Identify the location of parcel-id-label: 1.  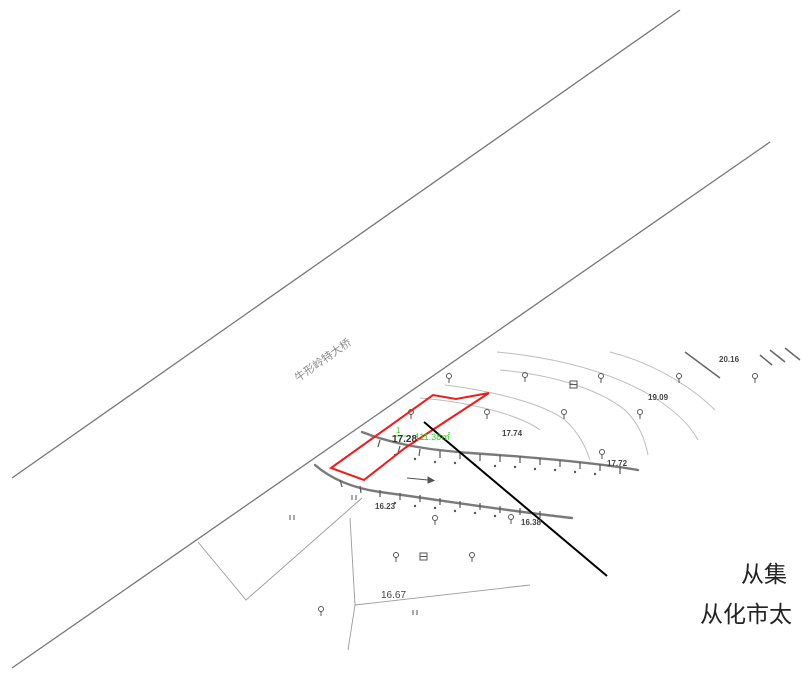
(398, 430).